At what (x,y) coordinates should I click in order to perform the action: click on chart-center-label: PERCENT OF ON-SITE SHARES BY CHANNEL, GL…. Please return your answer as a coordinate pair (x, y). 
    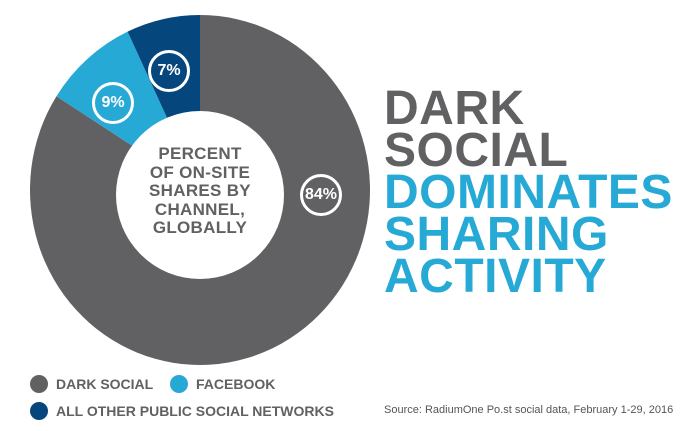
    Looking at the image, I should click on (200, 191).